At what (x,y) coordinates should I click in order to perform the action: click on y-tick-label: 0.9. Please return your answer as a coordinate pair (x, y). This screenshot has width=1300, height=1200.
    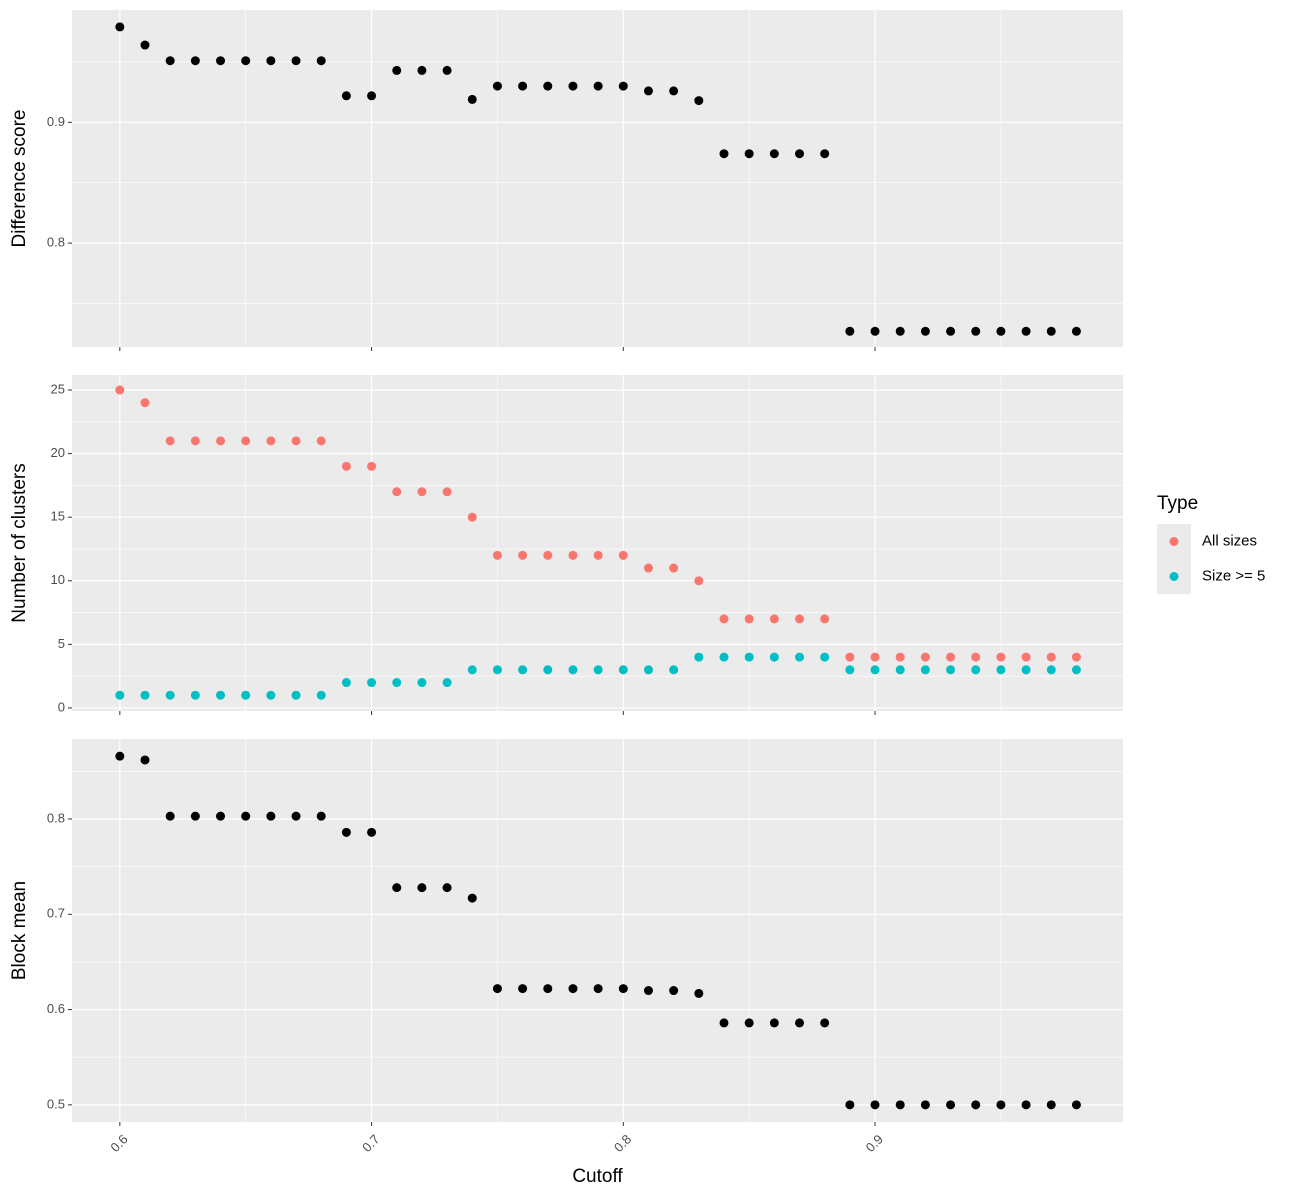
    Looking at the image, I should click on (56, 121).